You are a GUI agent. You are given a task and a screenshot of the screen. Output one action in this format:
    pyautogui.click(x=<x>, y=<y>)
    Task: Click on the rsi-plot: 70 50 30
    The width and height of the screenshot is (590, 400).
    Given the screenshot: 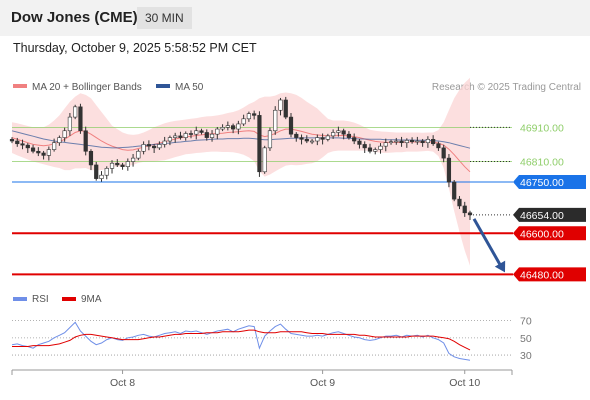 What is the action you would take?
    pyautogui.click(x=271, y=339)
    